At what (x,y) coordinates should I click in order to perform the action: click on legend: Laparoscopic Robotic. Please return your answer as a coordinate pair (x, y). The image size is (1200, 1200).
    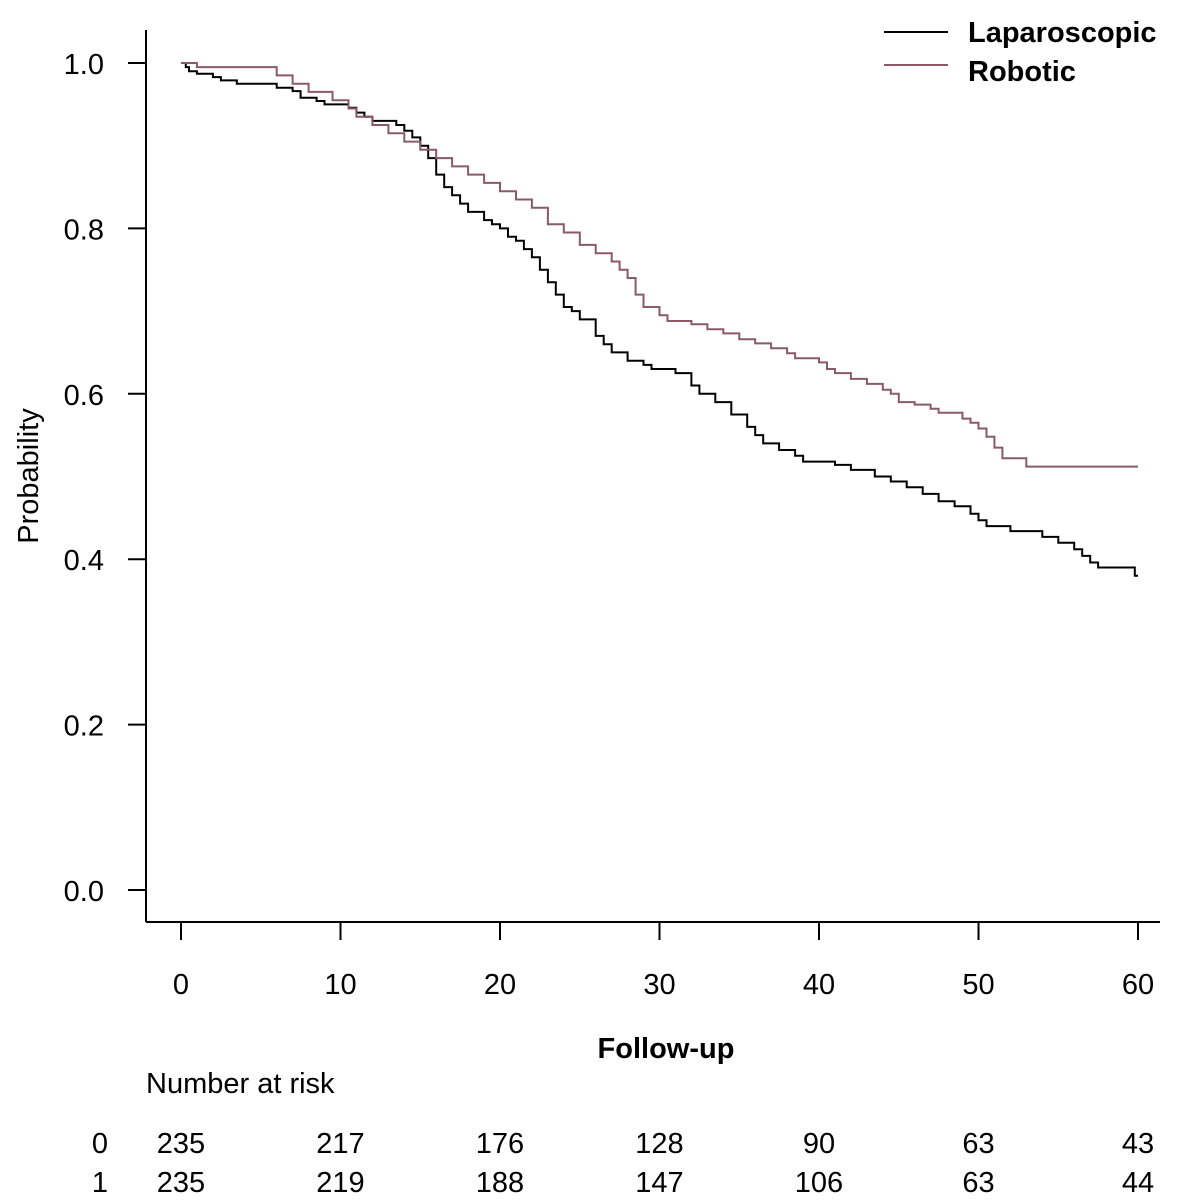
    Looking at the image, I should click on (1020, 52).